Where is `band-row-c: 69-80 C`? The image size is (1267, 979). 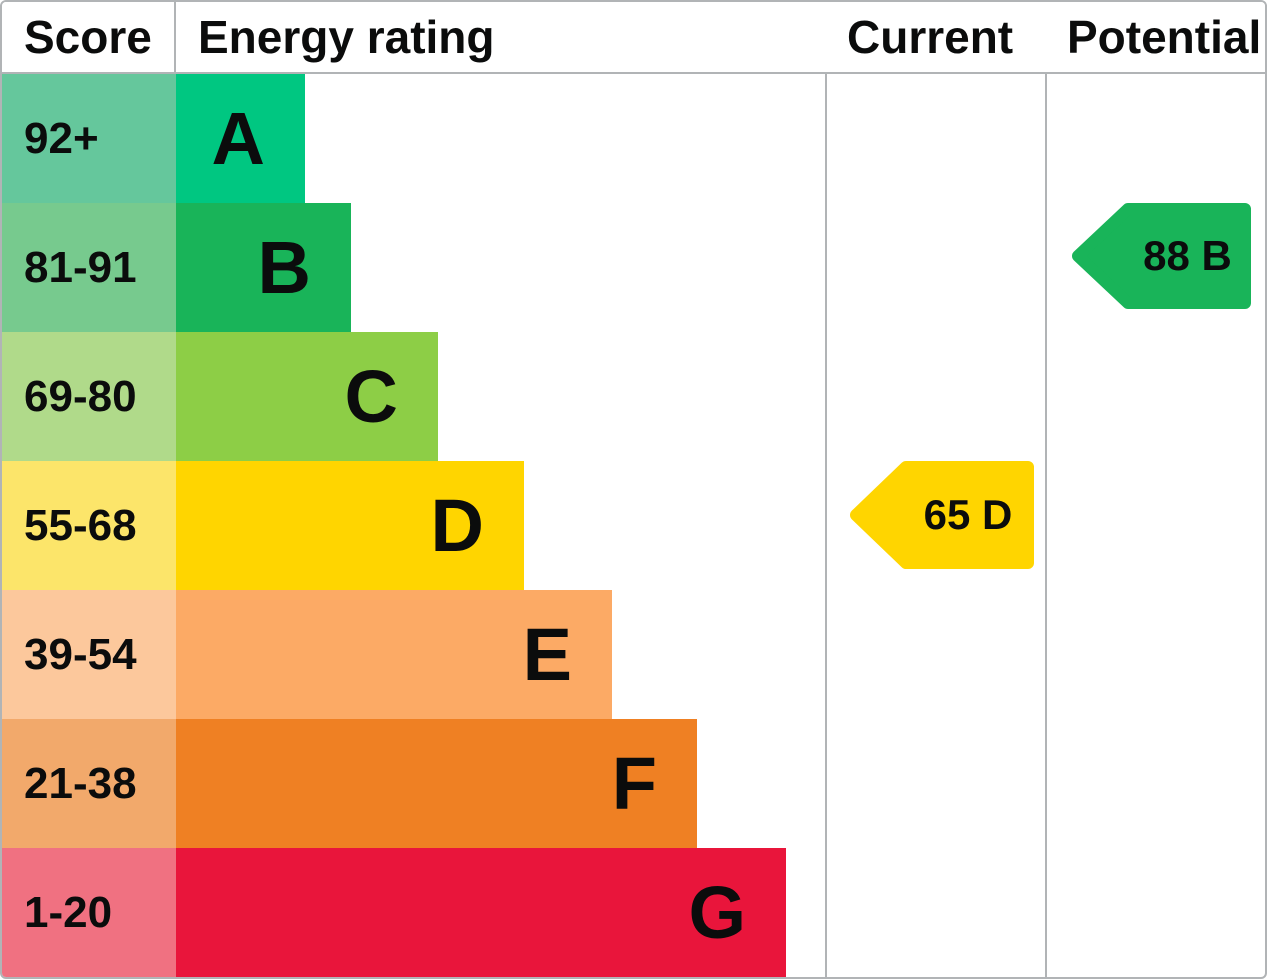
band-row-c: 69-80 C is located at coordinates (413, 396).